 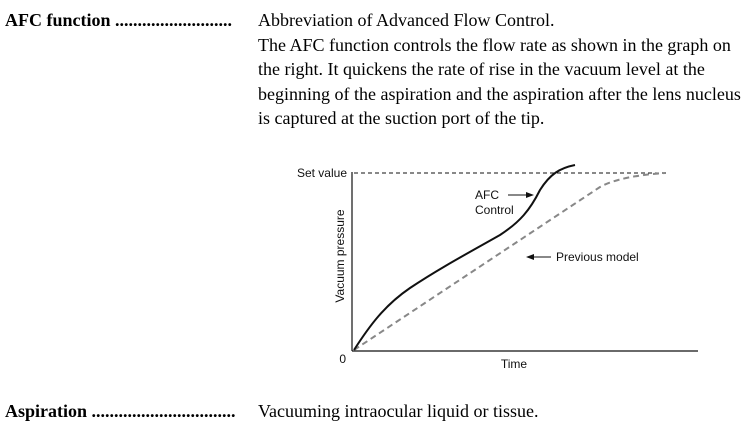 I want to click on annotation-previous-model: Previous model, so click(x=597, y=257).